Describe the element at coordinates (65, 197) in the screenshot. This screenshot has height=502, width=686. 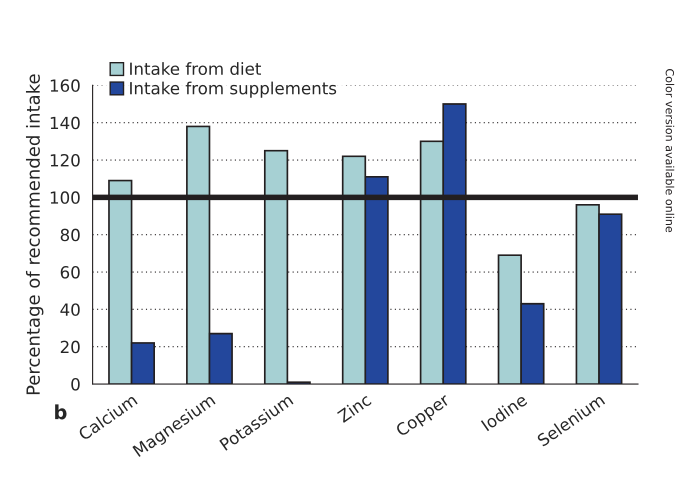
I see `y-tick-label: 100` at that location.